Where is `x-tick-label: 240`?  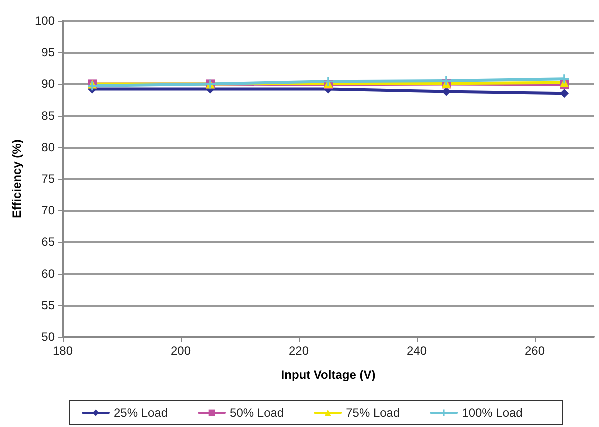
x-tick-label: 240 is located at coordinates (417, 351).